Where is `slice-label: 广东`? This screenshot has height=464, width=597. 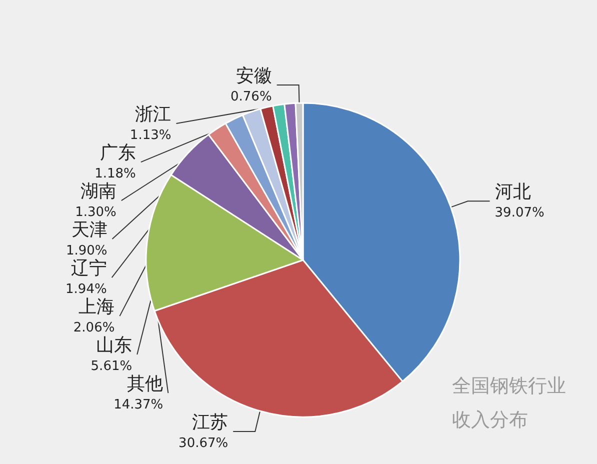 slice-label: 广东 is located at coordinates (118, 153).